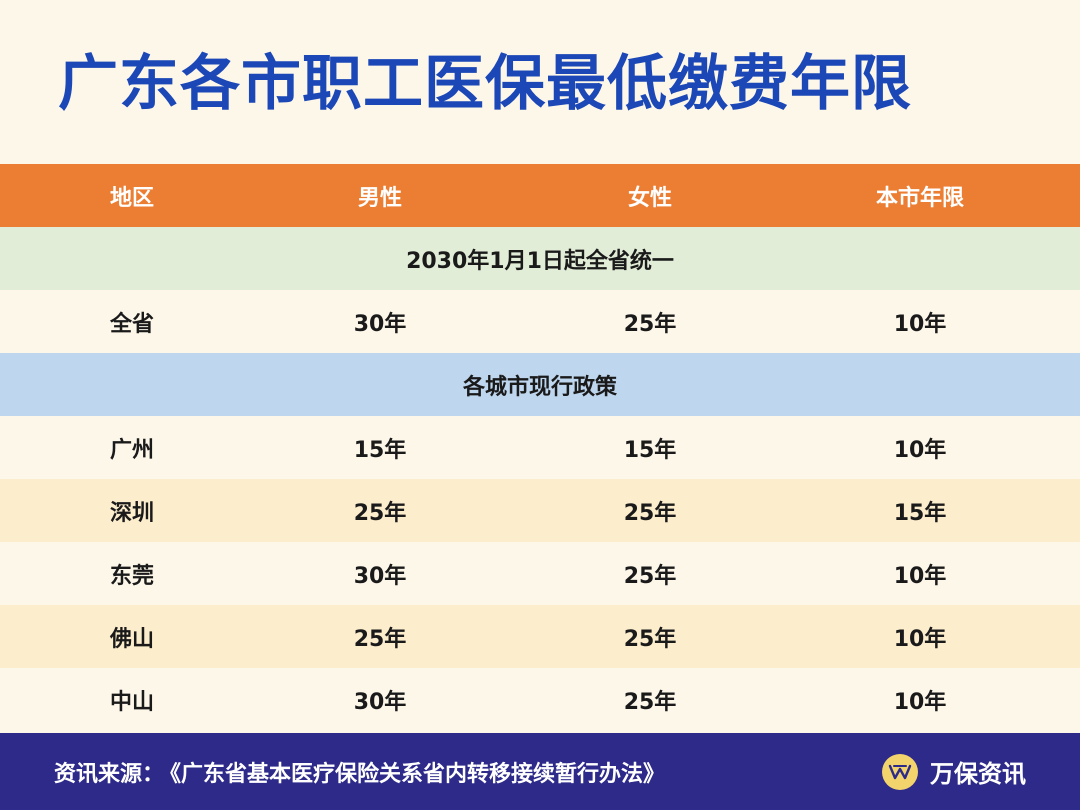 The height and width of the screenshot is (810, 1080). What do you see at coordinates (540, 195) in the screenshot?
I see `table-header-row: 地区 男性 女性 本市年限` at bounding box center [540, 195].